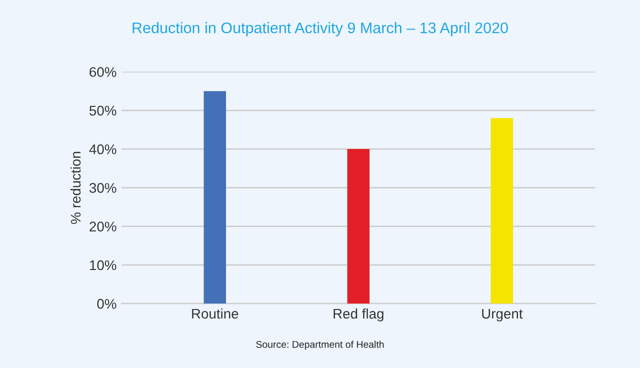 This screenshot has height=368, width=640. I want to click on x-tick-label: Red flag, so click(359, 315).